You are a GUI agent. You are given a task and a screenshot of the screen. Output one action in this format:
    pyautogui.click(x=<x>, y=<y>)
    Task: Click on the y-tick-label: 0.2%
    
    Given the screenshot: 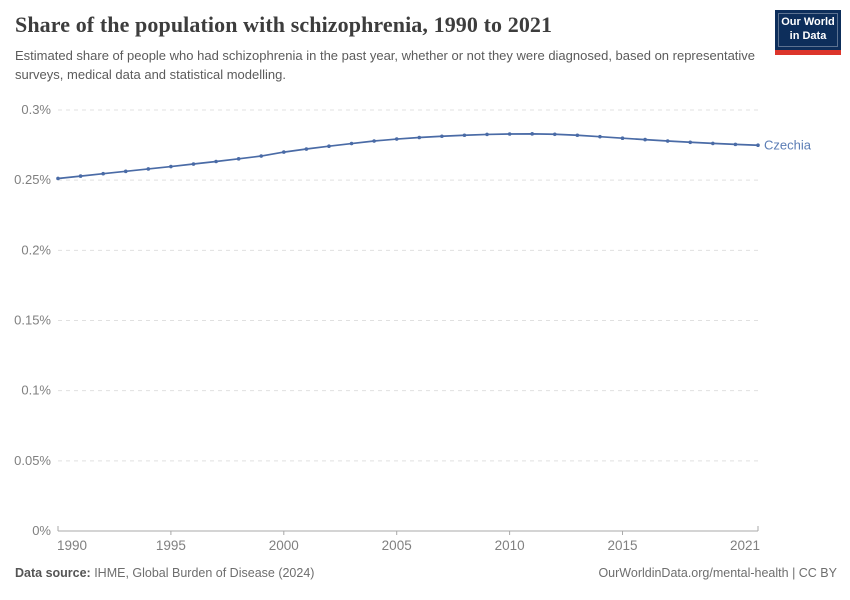 What is the action you would take?
    pyautogui.click(x=36, y=249)
    